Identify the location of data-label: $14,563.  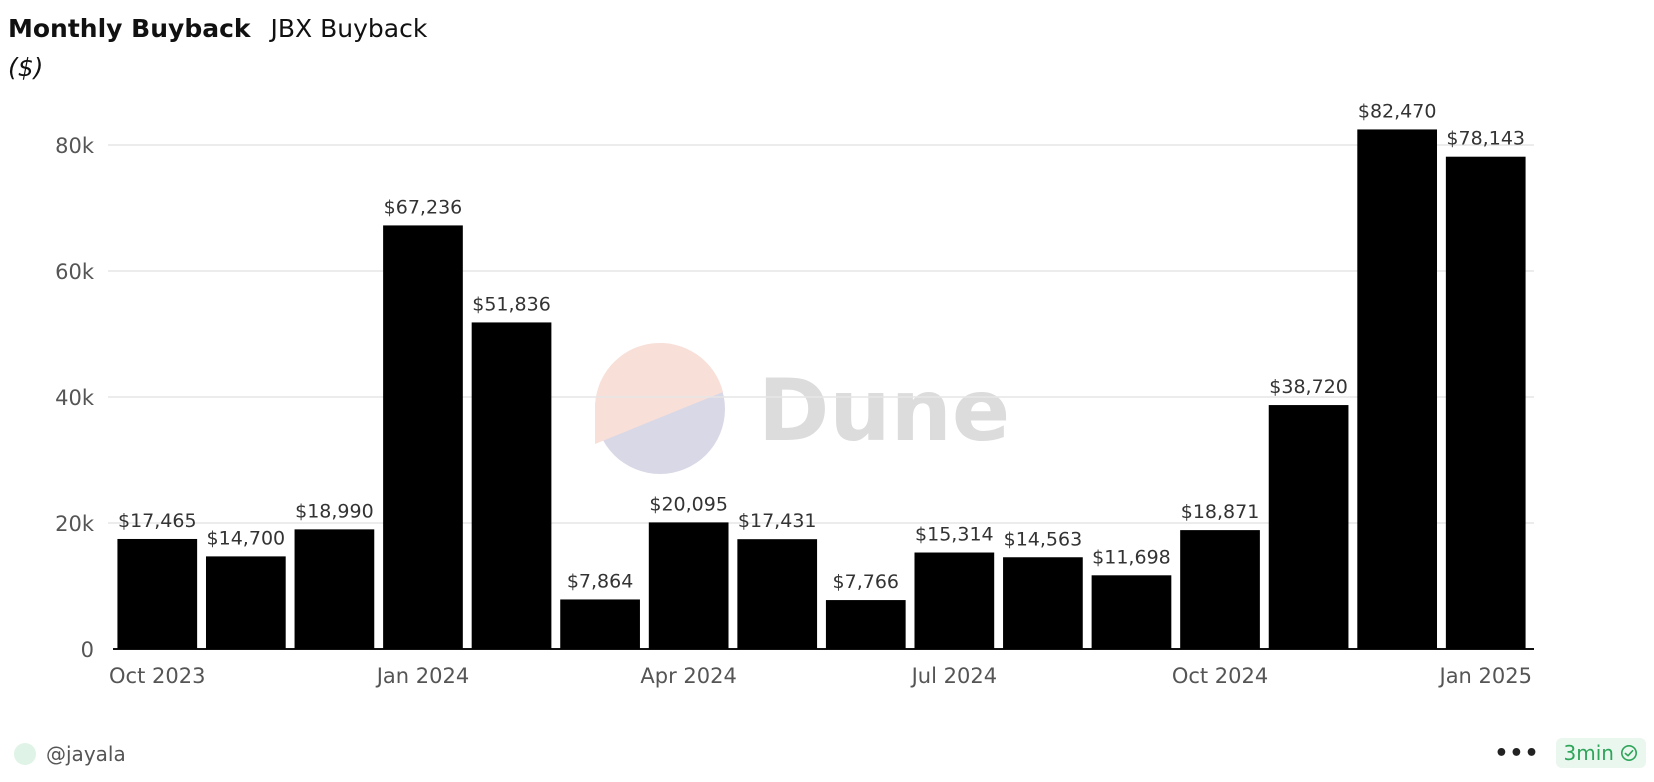
(1043, 539).